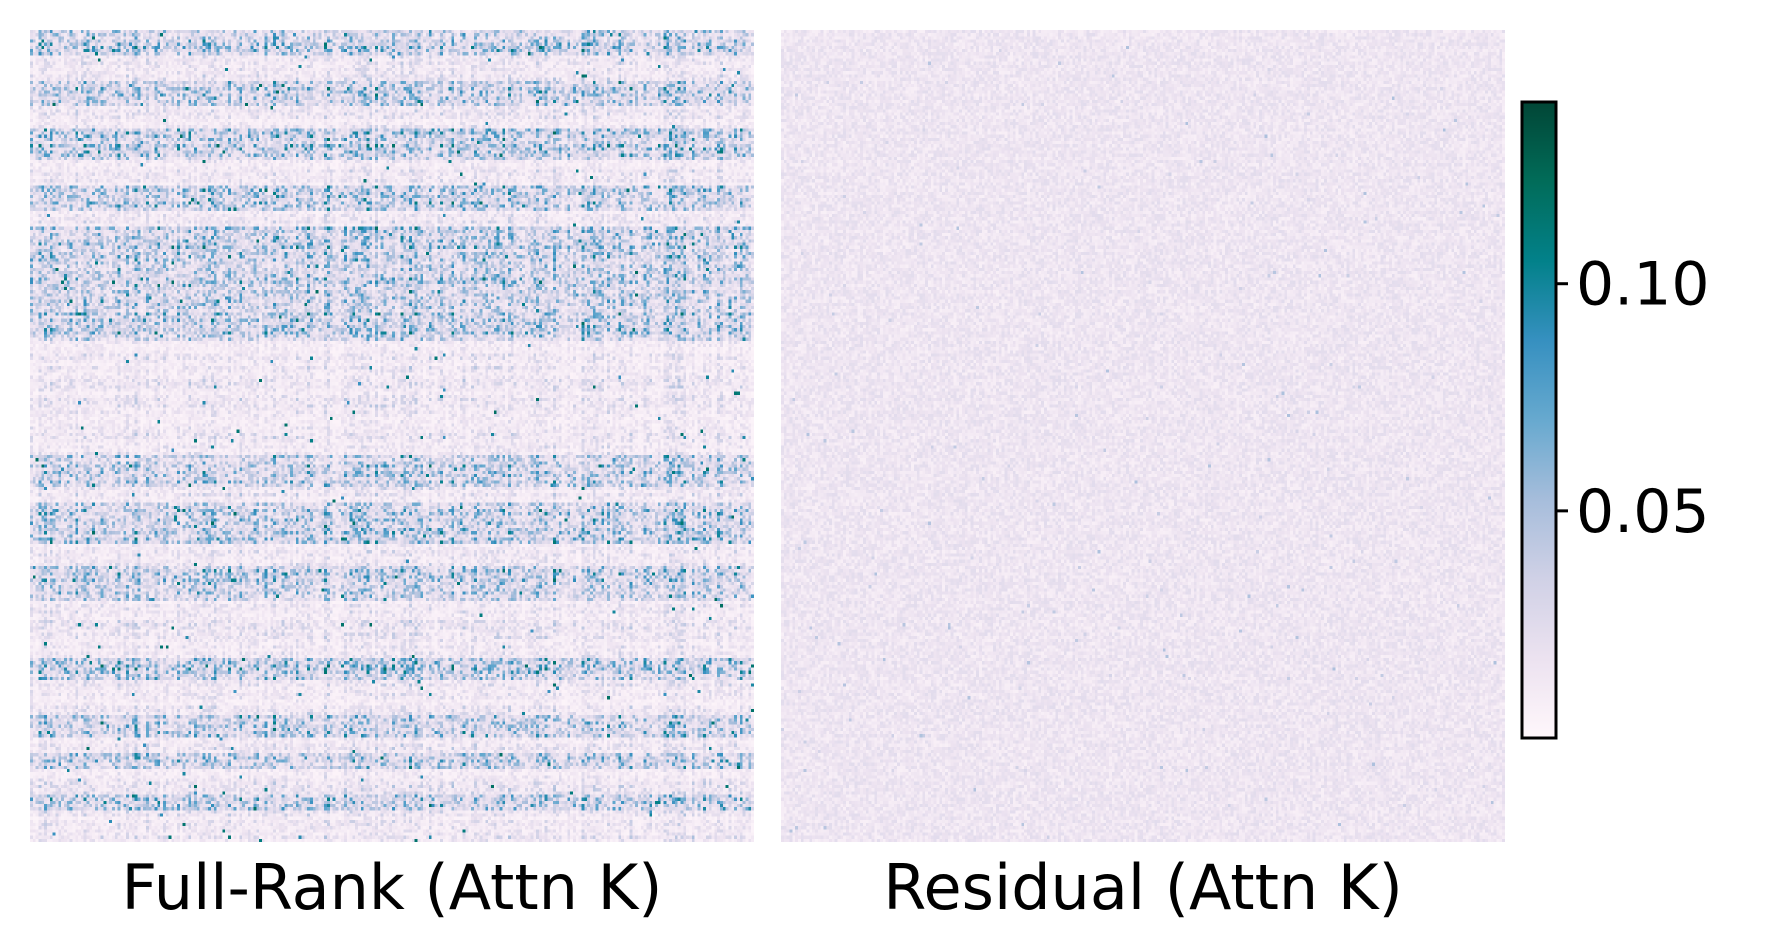  What do you see at coordinates (1539, 420) in the screenshot?
I see `colorbar-gradient` at bounding box center [1539, 420].